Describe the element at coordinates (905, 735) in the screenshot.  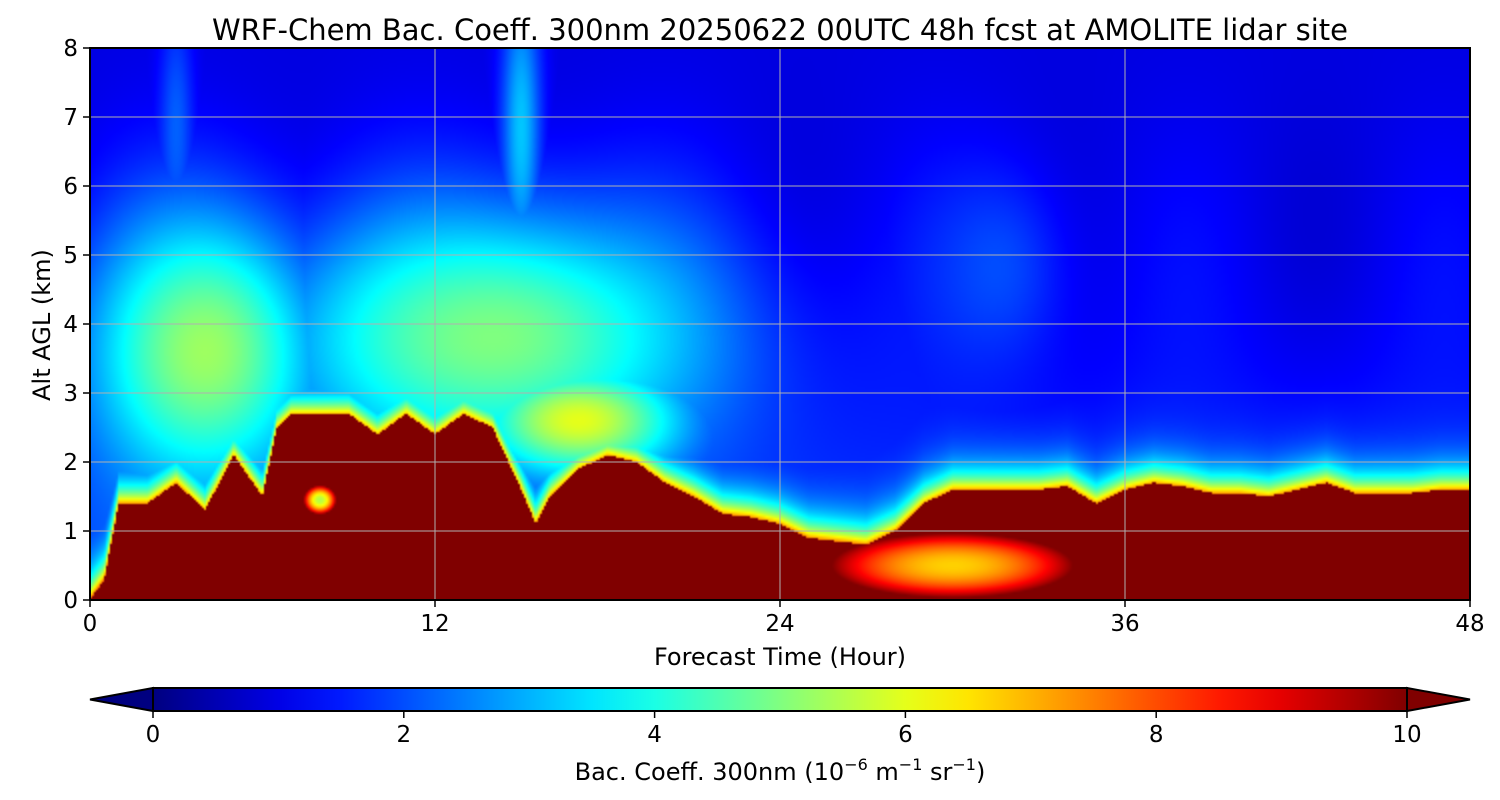
I see `colorbar-tick-label: 6` at that location.